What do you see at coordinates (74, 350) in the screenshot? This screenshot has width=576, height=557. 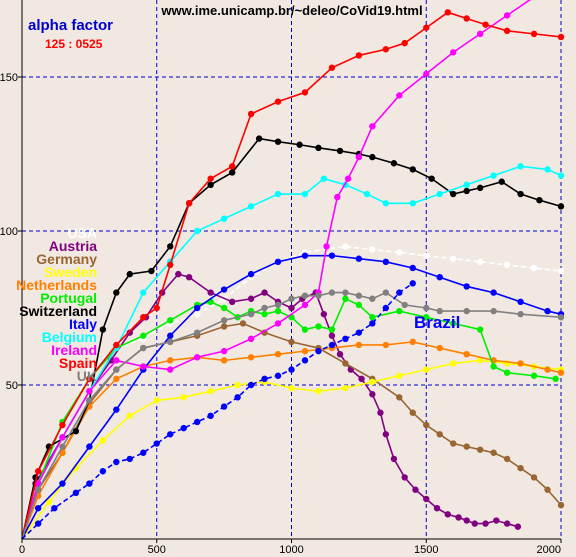 I see `legend-label: Ireland` at bounding box center [74, 350].